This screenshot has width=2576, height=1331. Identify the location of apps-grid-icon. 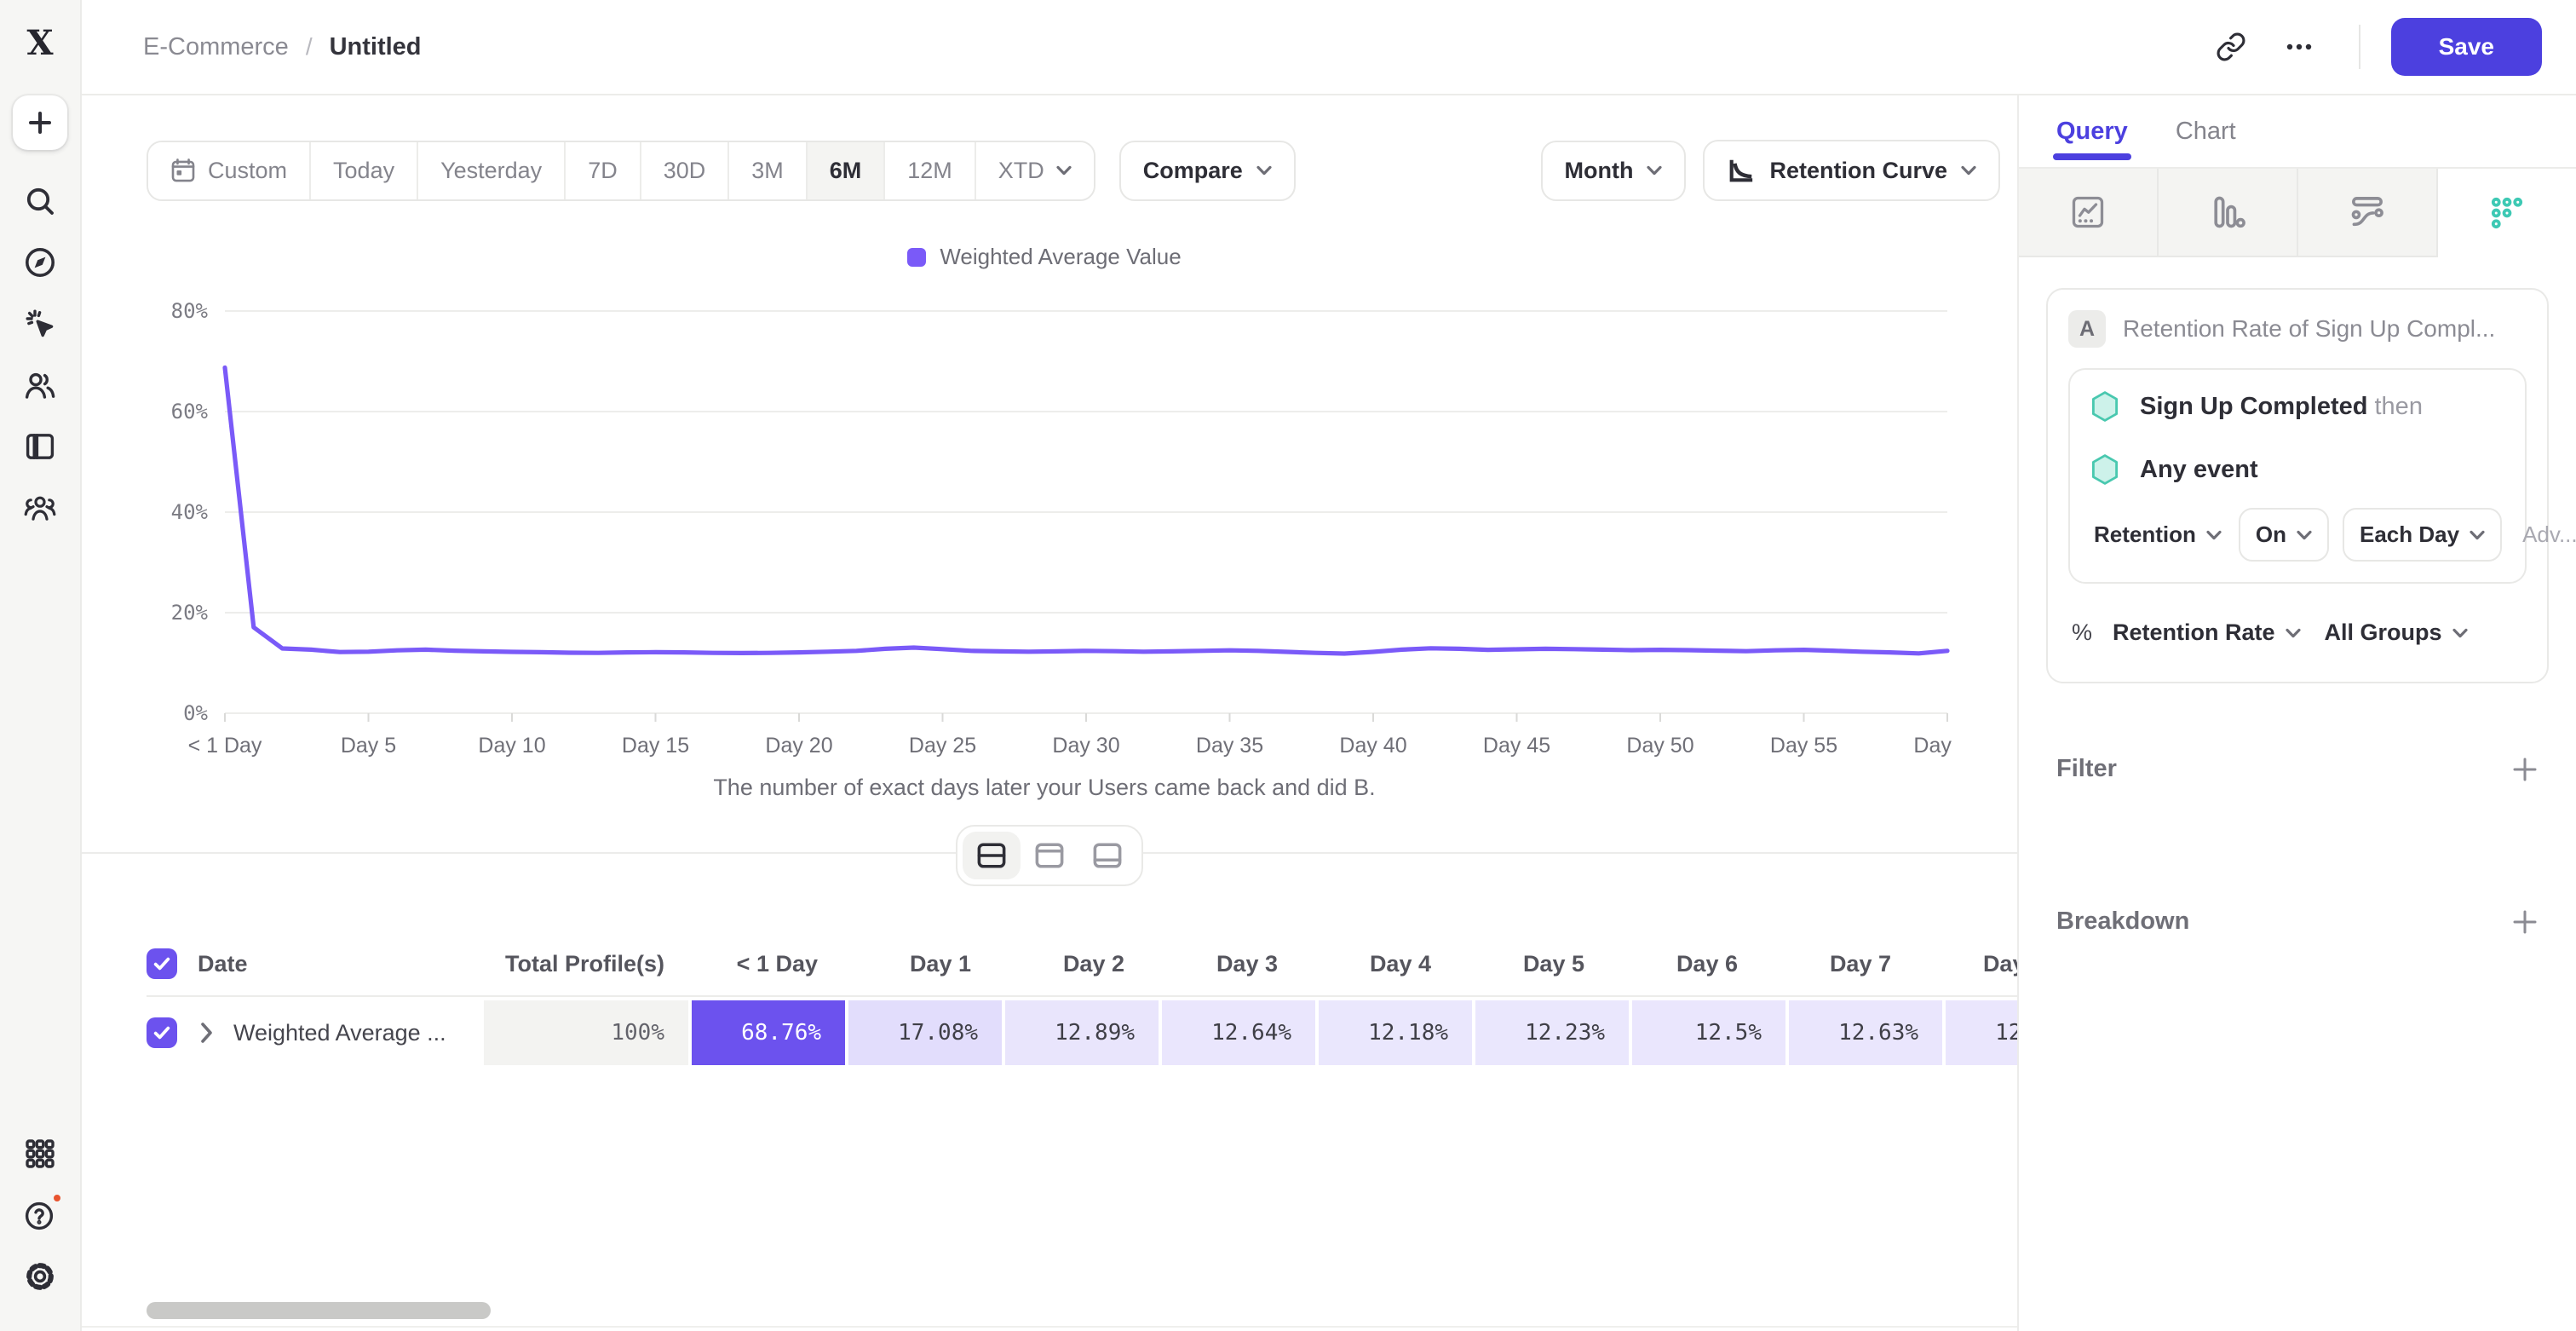
(40, 1153).